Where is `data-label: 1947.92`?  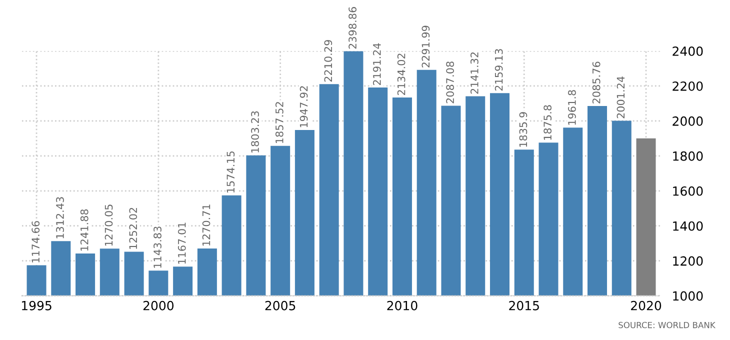 data-label: 1947.92 is located at coordinates (304, 107).